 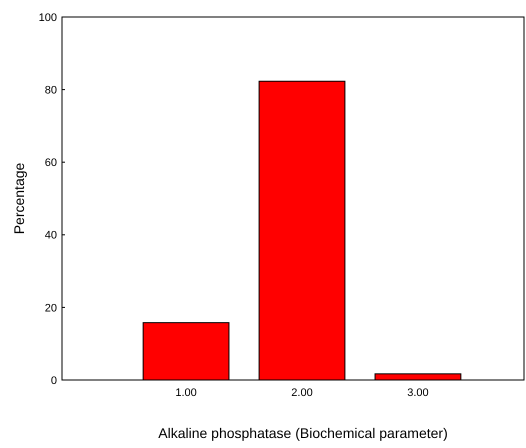 What do you see at coordinates (50, 308) in the screenshot?
I see `y-tick-label: 20` at bounding box center [50, 308].